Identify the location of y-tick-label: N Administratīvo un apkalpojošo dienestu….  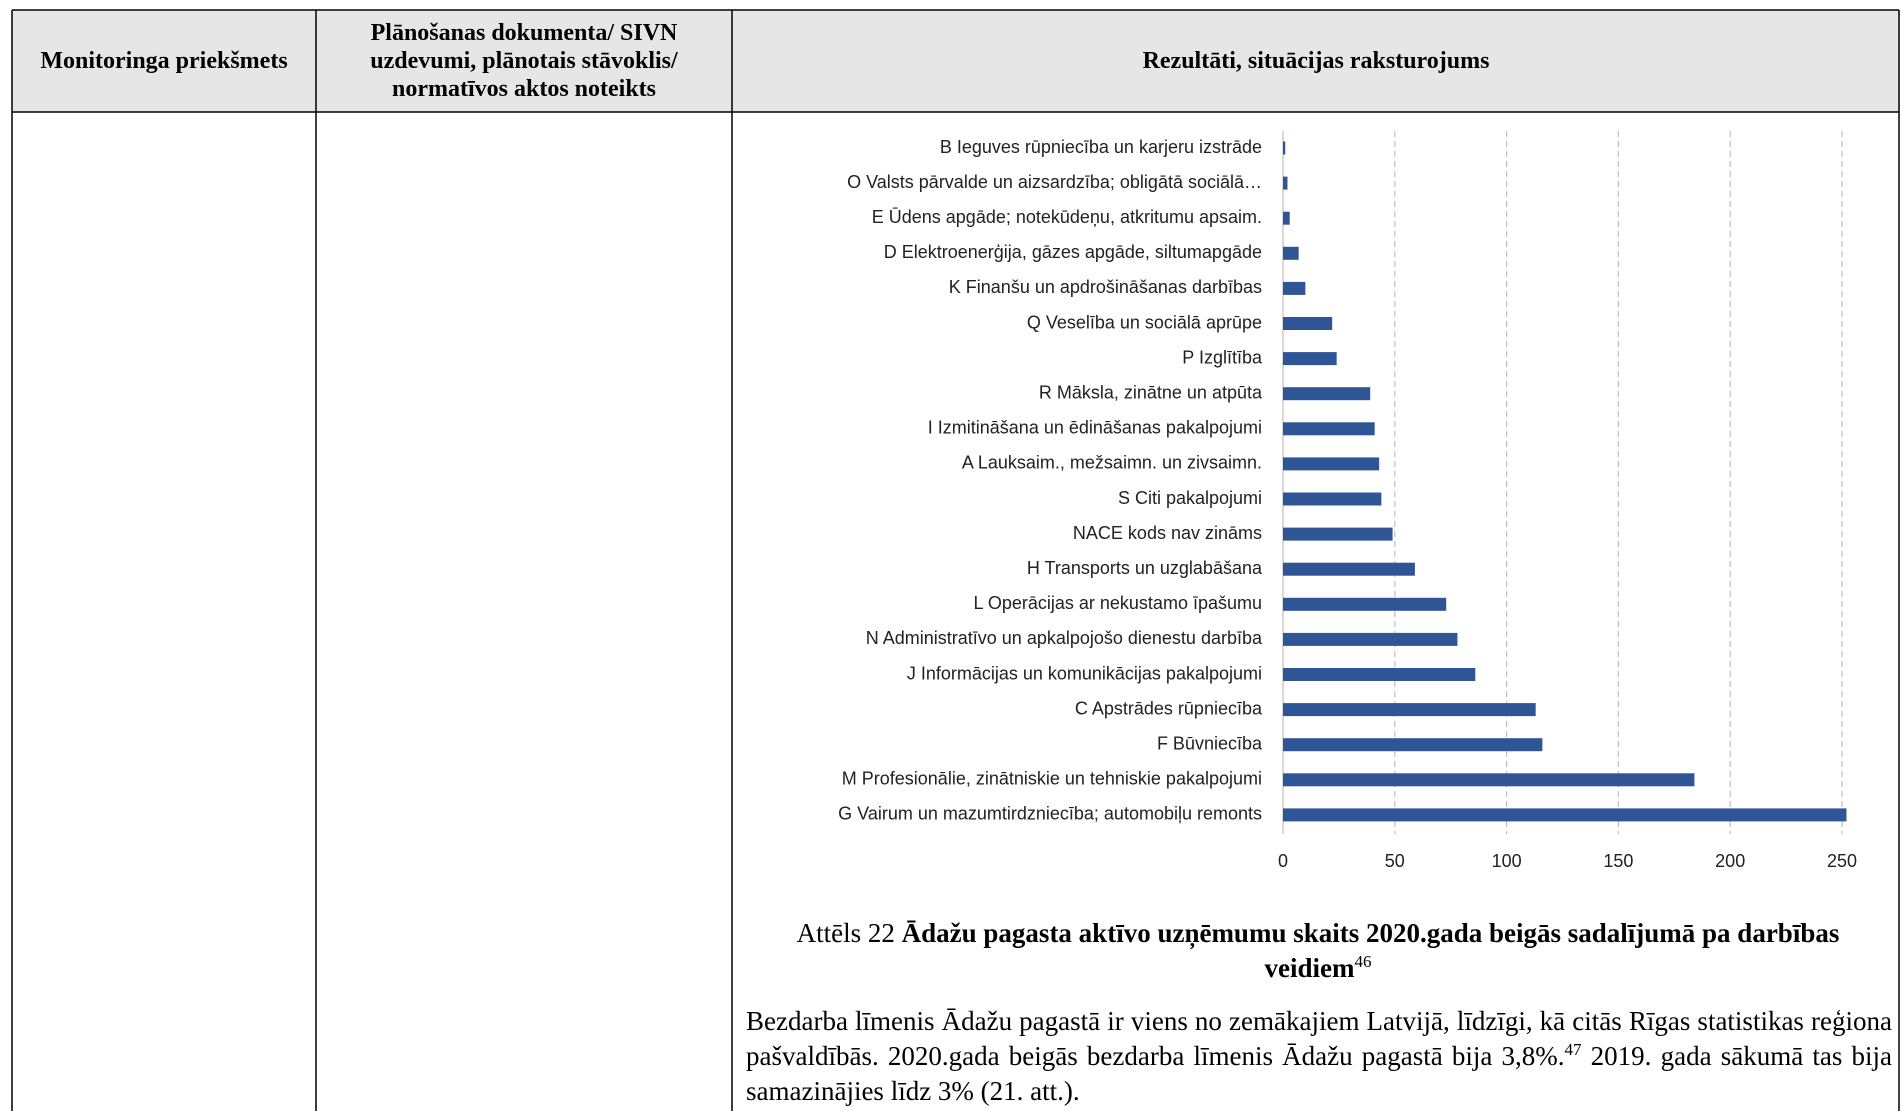
(1064, 638).